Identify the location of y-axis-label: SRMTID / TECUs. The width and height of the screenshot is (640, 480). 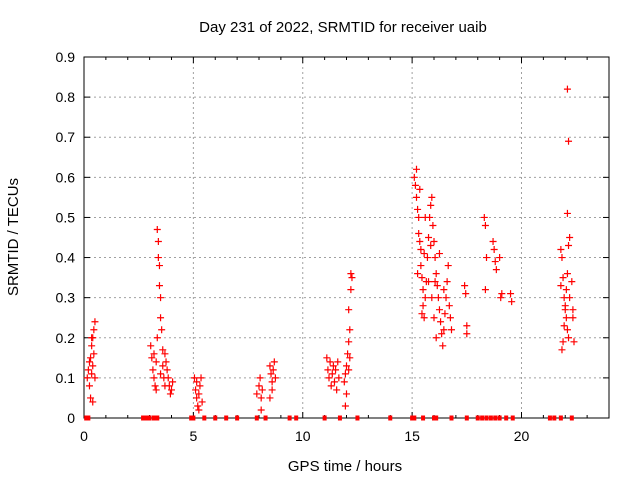
(13, 237).